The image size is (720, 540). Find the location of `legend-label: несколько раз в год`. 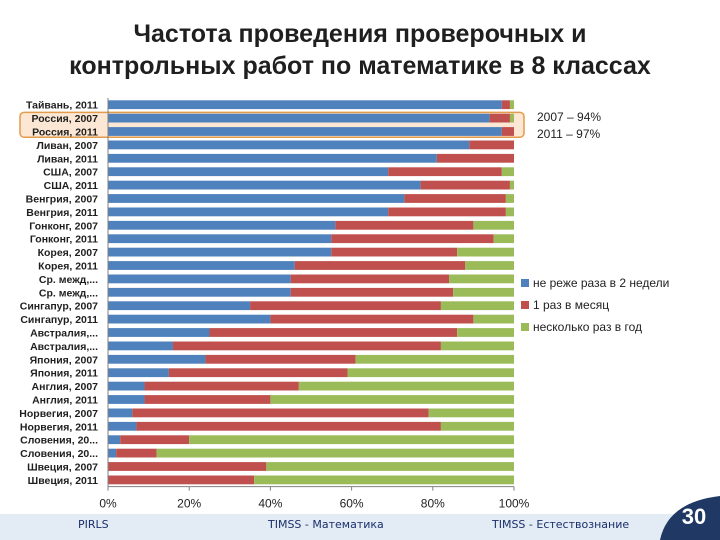

legend-label: несколько раз в год is located at coordinates (587, 327).